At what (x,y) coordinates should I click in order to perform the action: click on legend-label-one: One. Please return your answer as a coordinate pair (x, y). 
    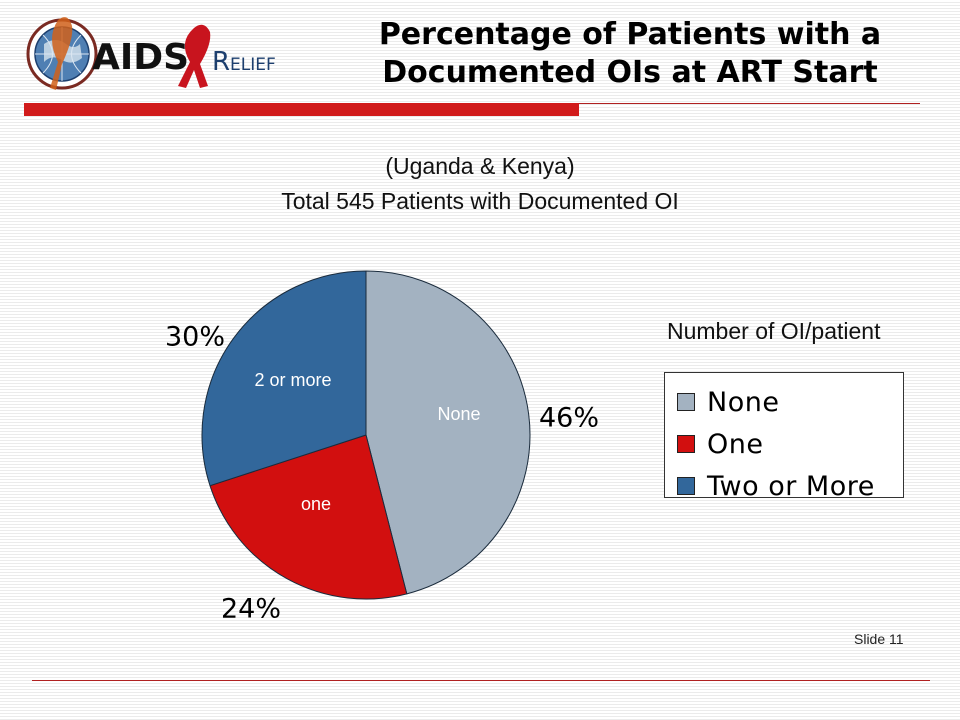
    Looking at the image, I should click on (735, 444).